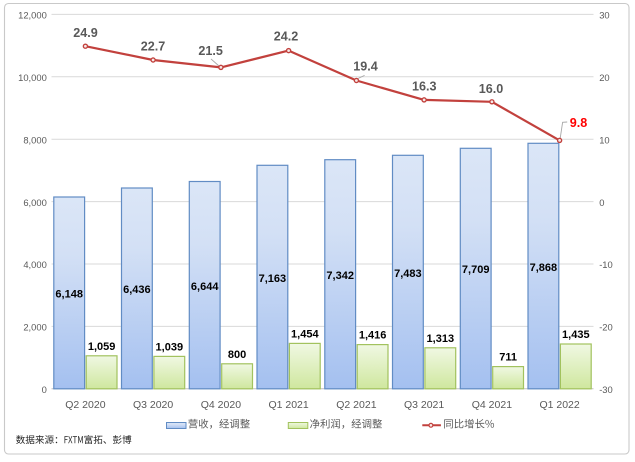  I want to click on svg-text: 22.7, so click(153, 47).